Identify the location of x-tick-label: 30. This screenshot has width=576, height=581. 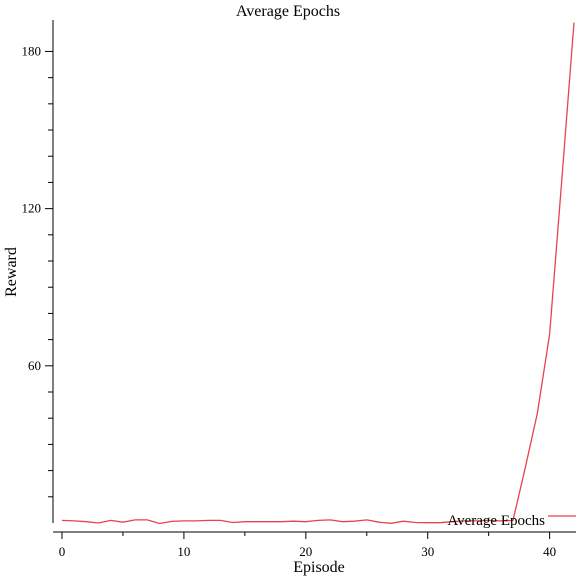
(427, 551).